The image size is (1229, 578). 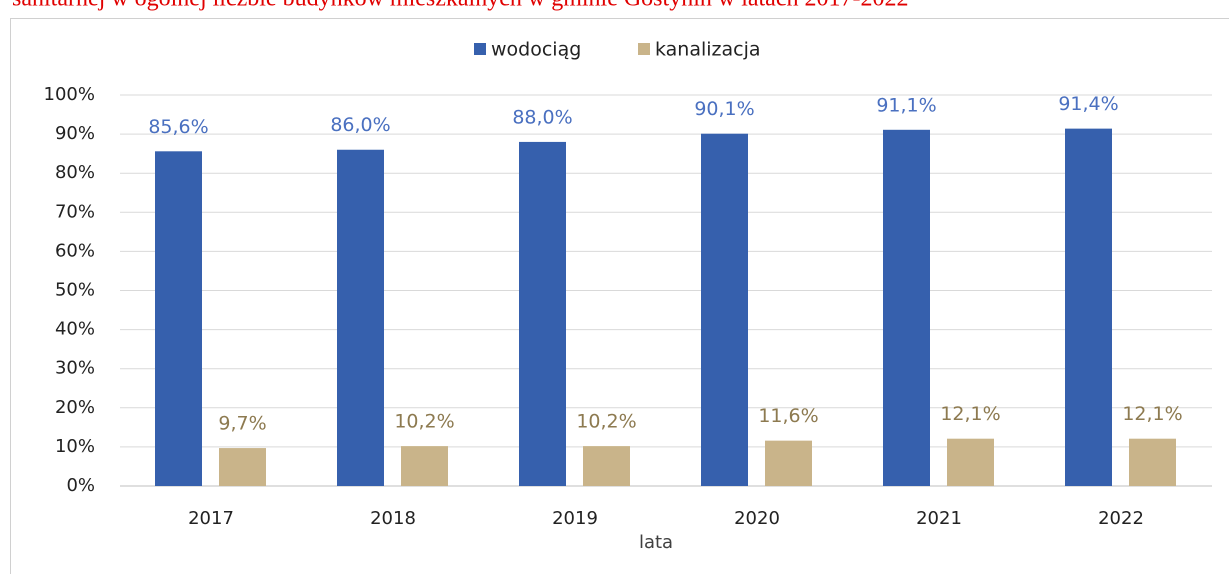 I want to click on legend-label: kanalizacja, so click(x=708, y=50).